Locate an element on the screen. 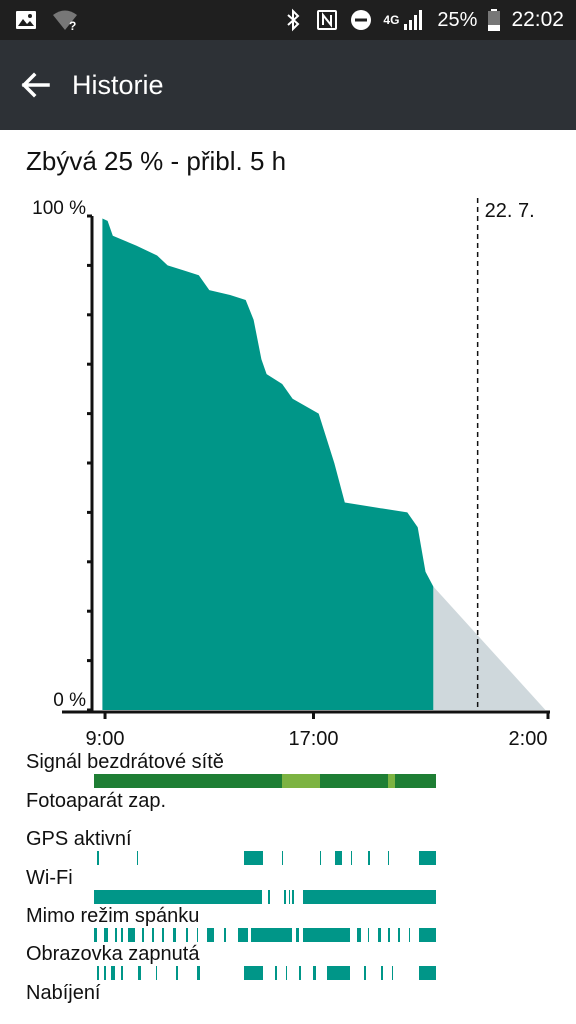  network-type-label: 4G is located at coordinates (391, 20).